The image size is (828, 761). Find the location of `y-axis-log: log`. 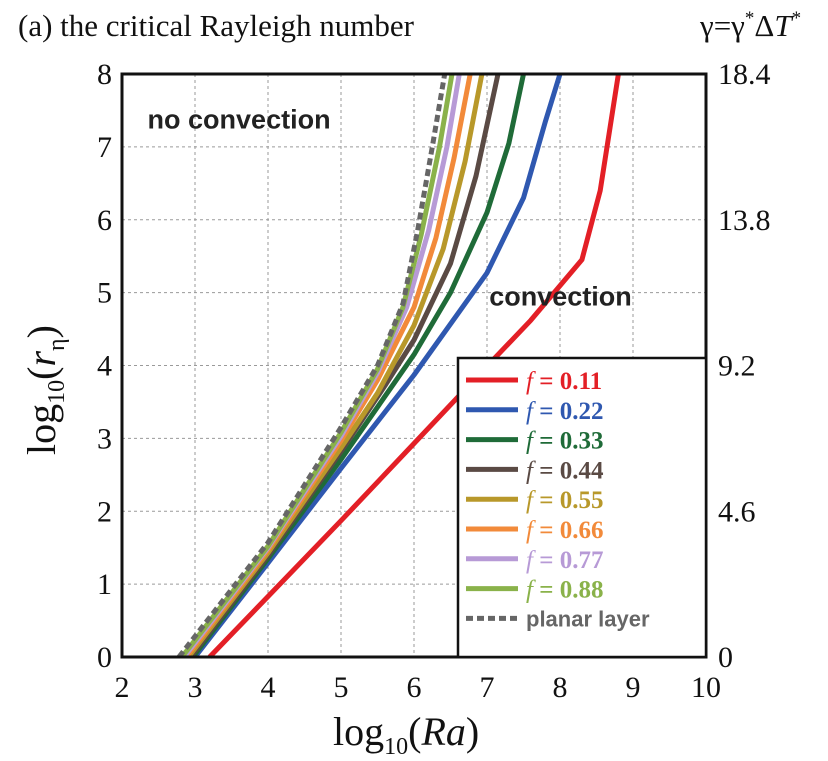

y-axis-log: log is located at coordinates (41, 429).